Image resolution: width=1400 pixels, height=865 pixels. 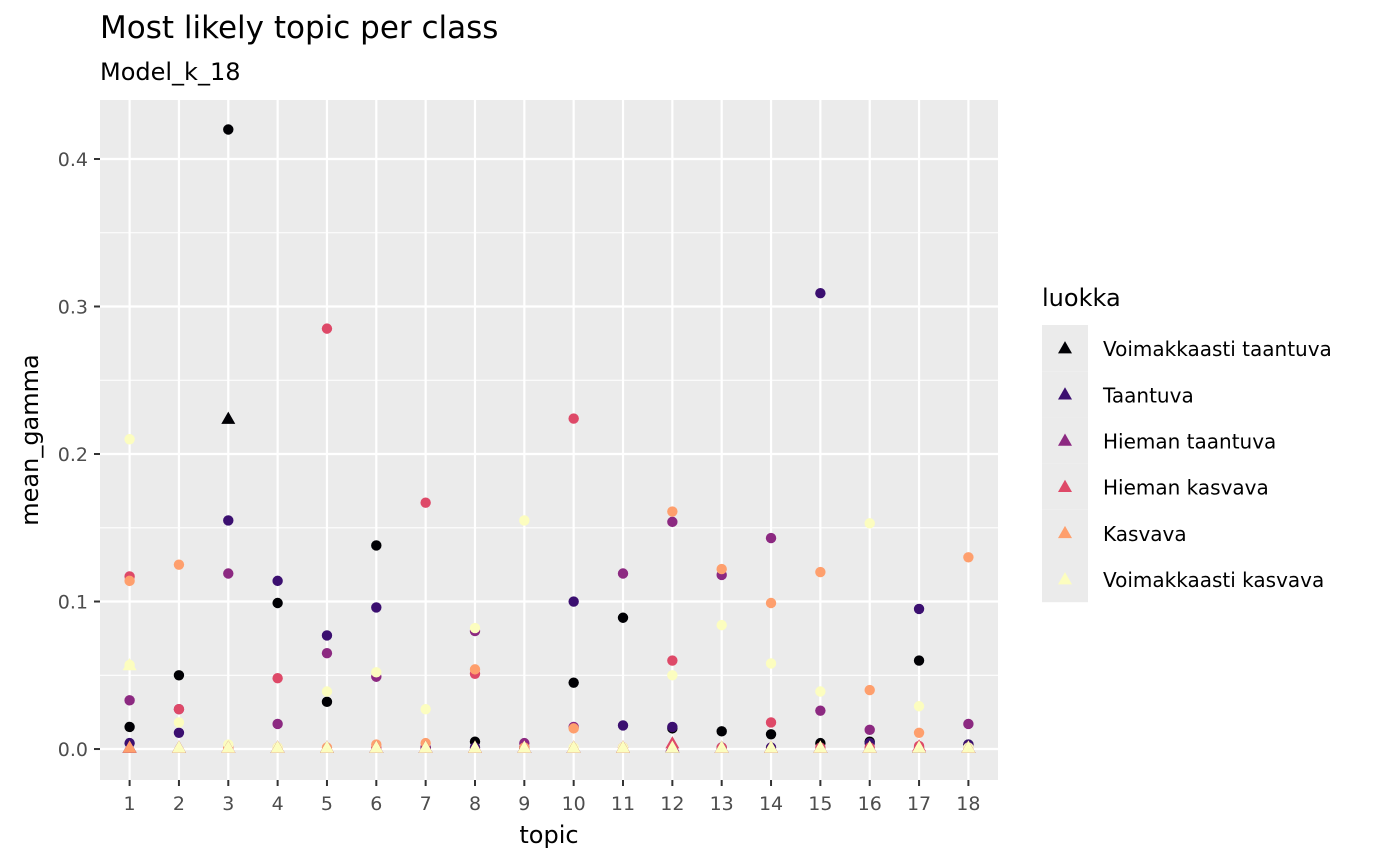 What do you see at coordinates (820, 804) in the screenshot?
I see `x-tick-label: 15` at bounding box center [820, 804].